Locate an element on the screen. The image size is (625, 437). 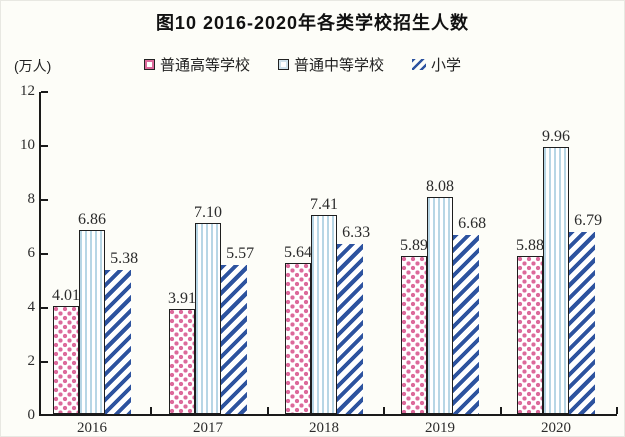
bar: 5.89 is located at coordinates (414, 325).